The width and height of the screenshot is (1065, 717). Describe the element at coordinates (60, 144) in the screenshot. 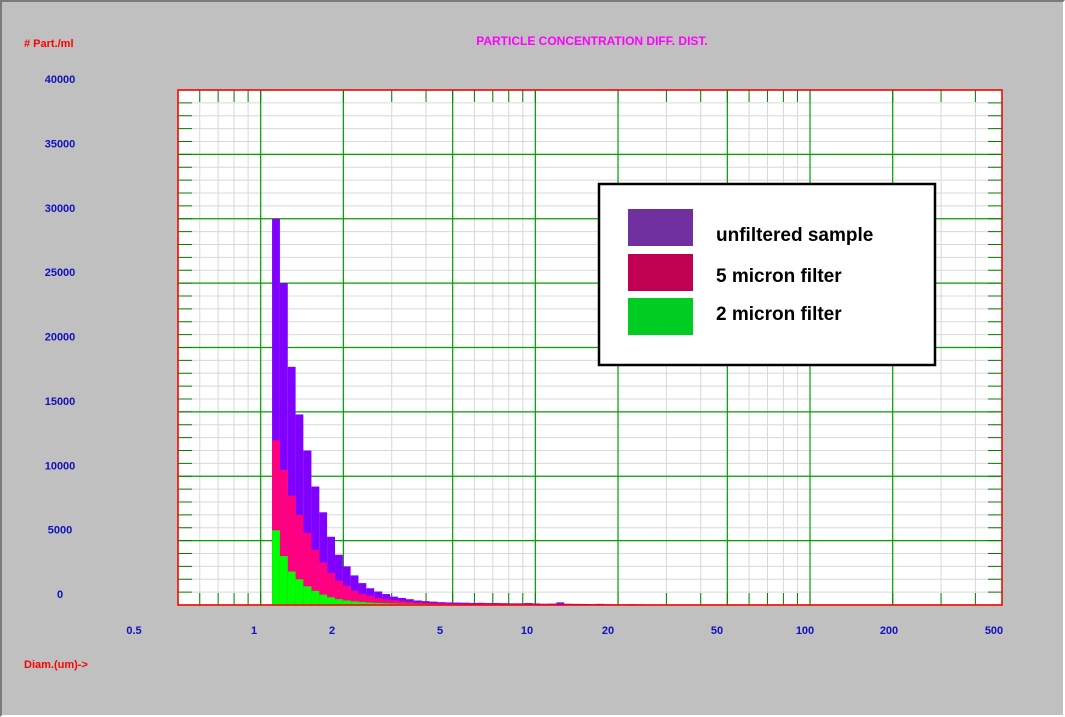

I see `y-tick-label: 35000` at that location.